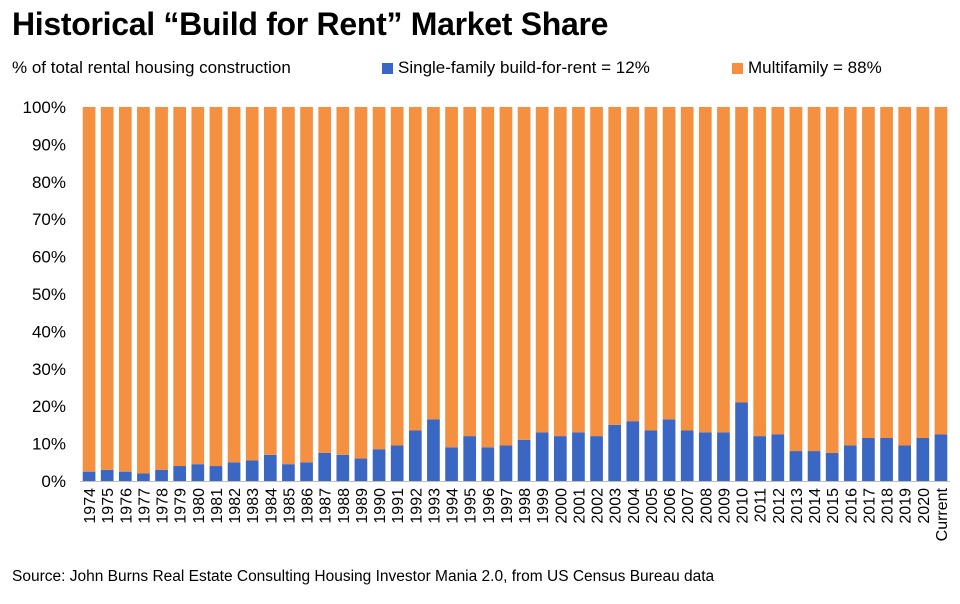 This screenshot has height=604, width=960. Describe the element at coordinates (579, 506) in the screenshot. I see `x-tick-label: 2001` at that location.